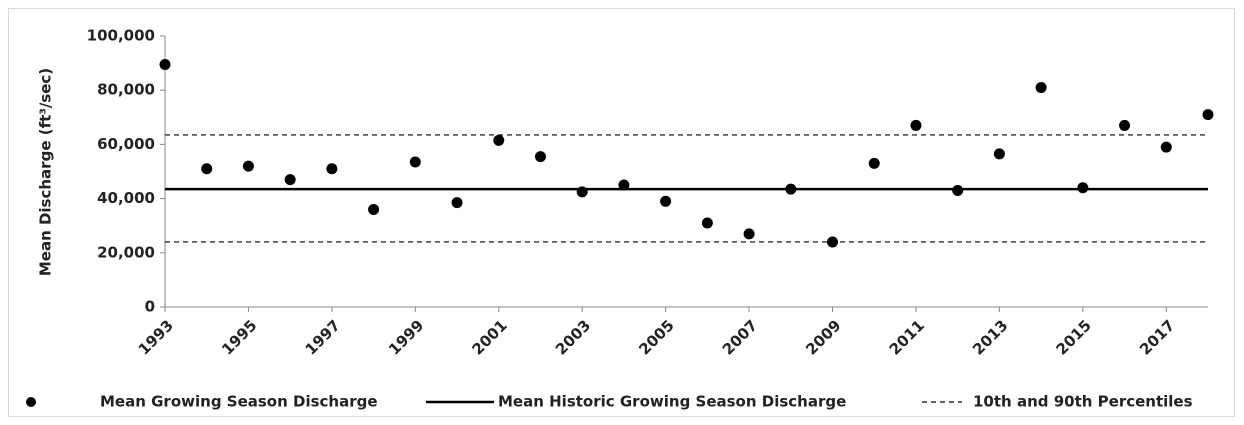 This screenshot has height=425, width=1244. I want to click on x-tick-label: 1993, so click(156, 337).